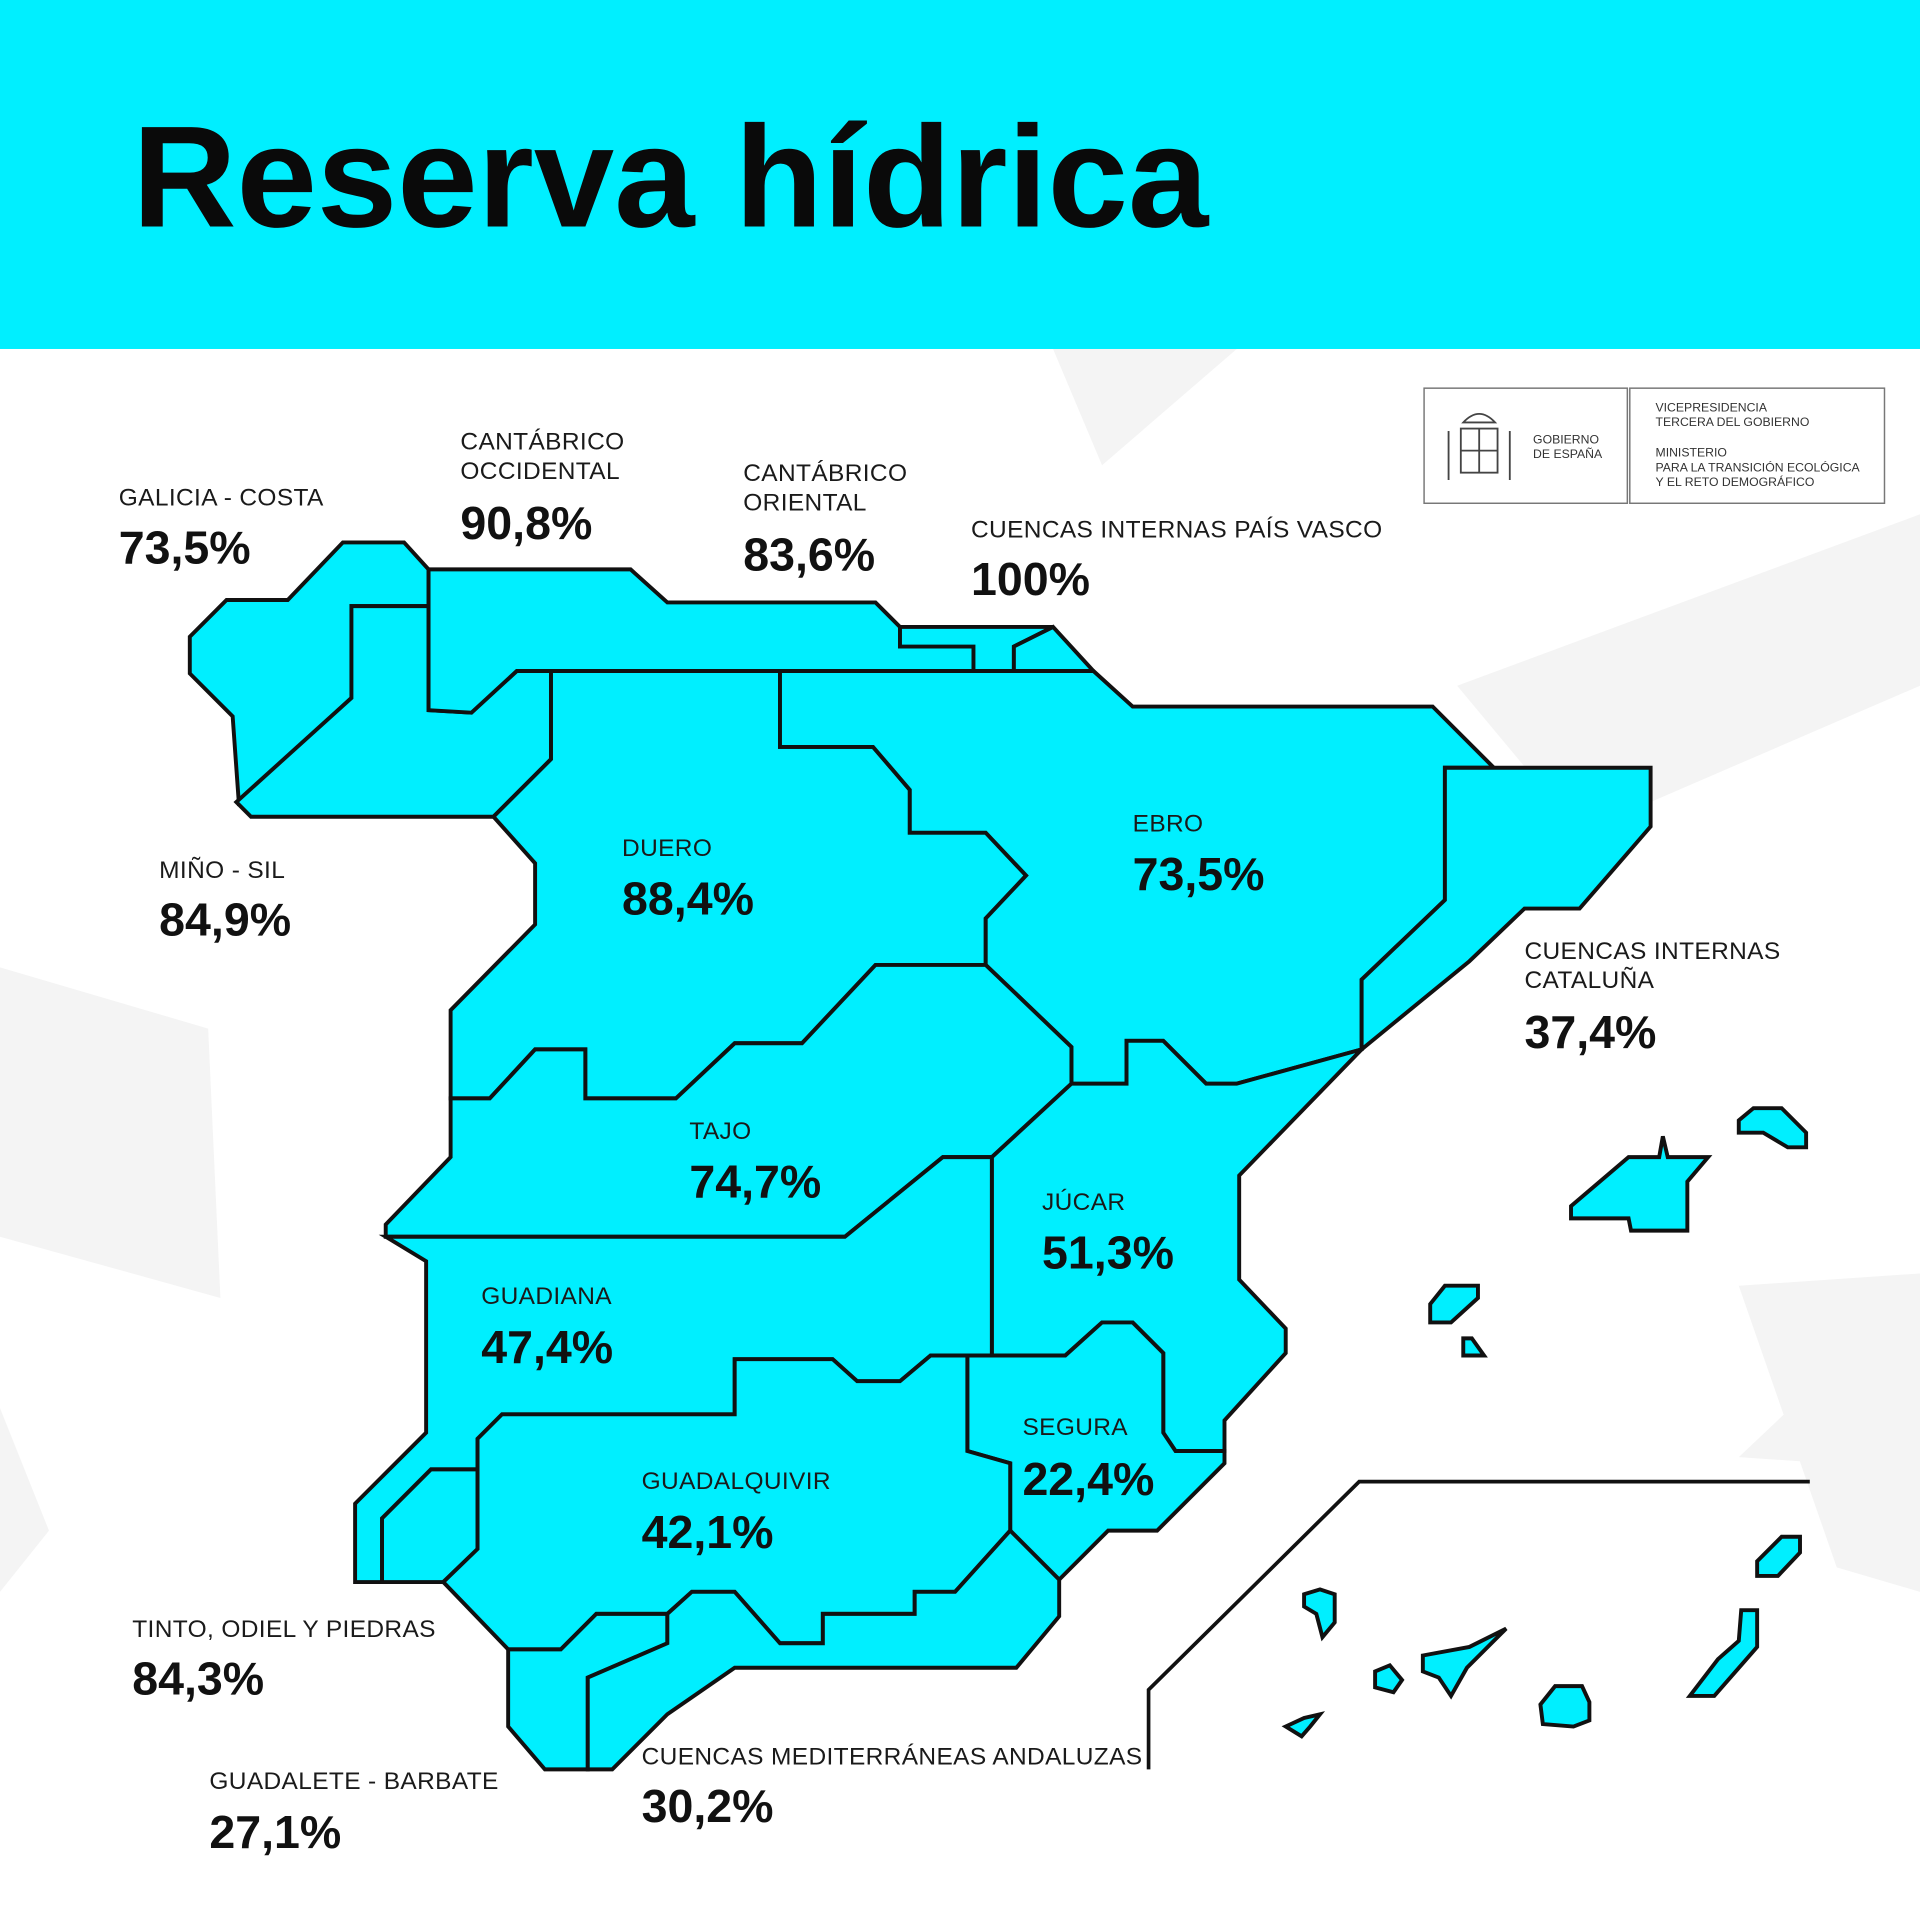 This screenshot has width=1920, height=1920. Describe the element at coordinates (1652, 951) in the screenshot. I see `basin-name: CUENCAS INTERNAS` at that location.